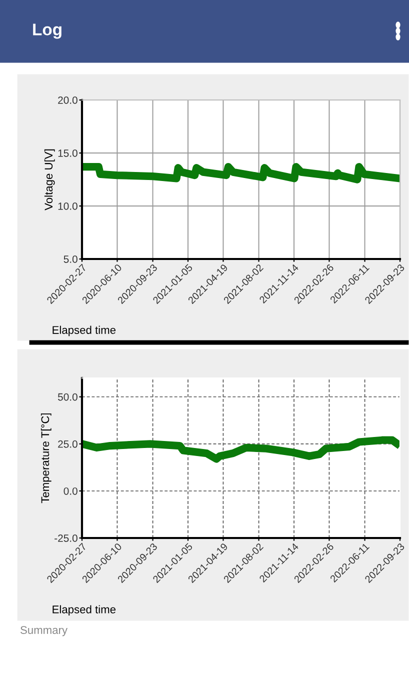  What do you see at coordinates (66, 538) in the screenshot?
I see `y-tick-label: -25.0` at bounding box center [66, 538].